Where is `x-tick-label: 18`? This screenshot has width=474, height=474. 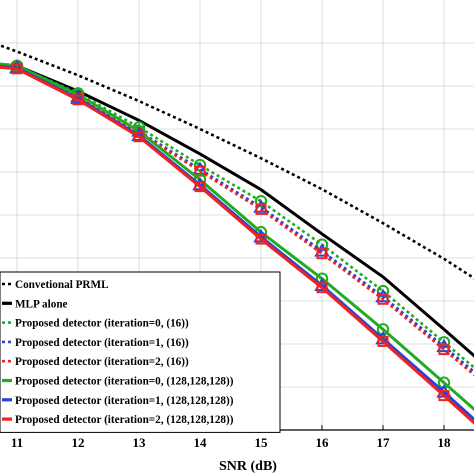
x-tick-label: 18 is located at coordinates (445, 442).